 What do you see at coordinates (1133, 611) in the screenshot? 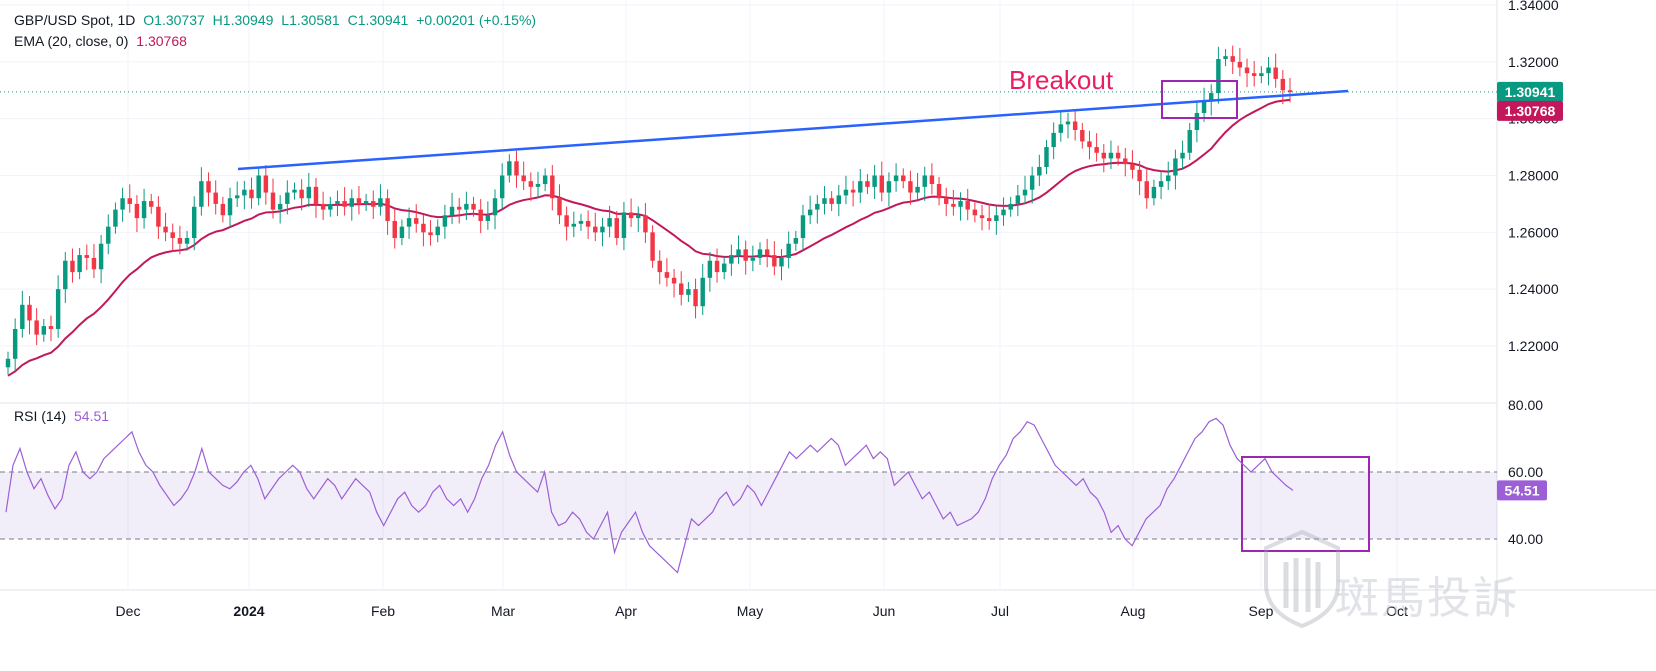
I see `time-tick-label: Aug` at bounding box center [1133, 611].